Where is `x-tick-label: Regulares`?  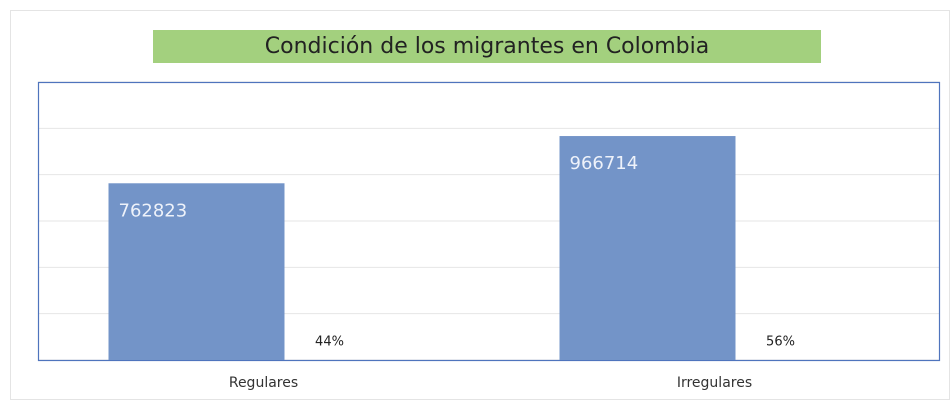
x-tick-label: Regulares is located at coordinates (263, 383).